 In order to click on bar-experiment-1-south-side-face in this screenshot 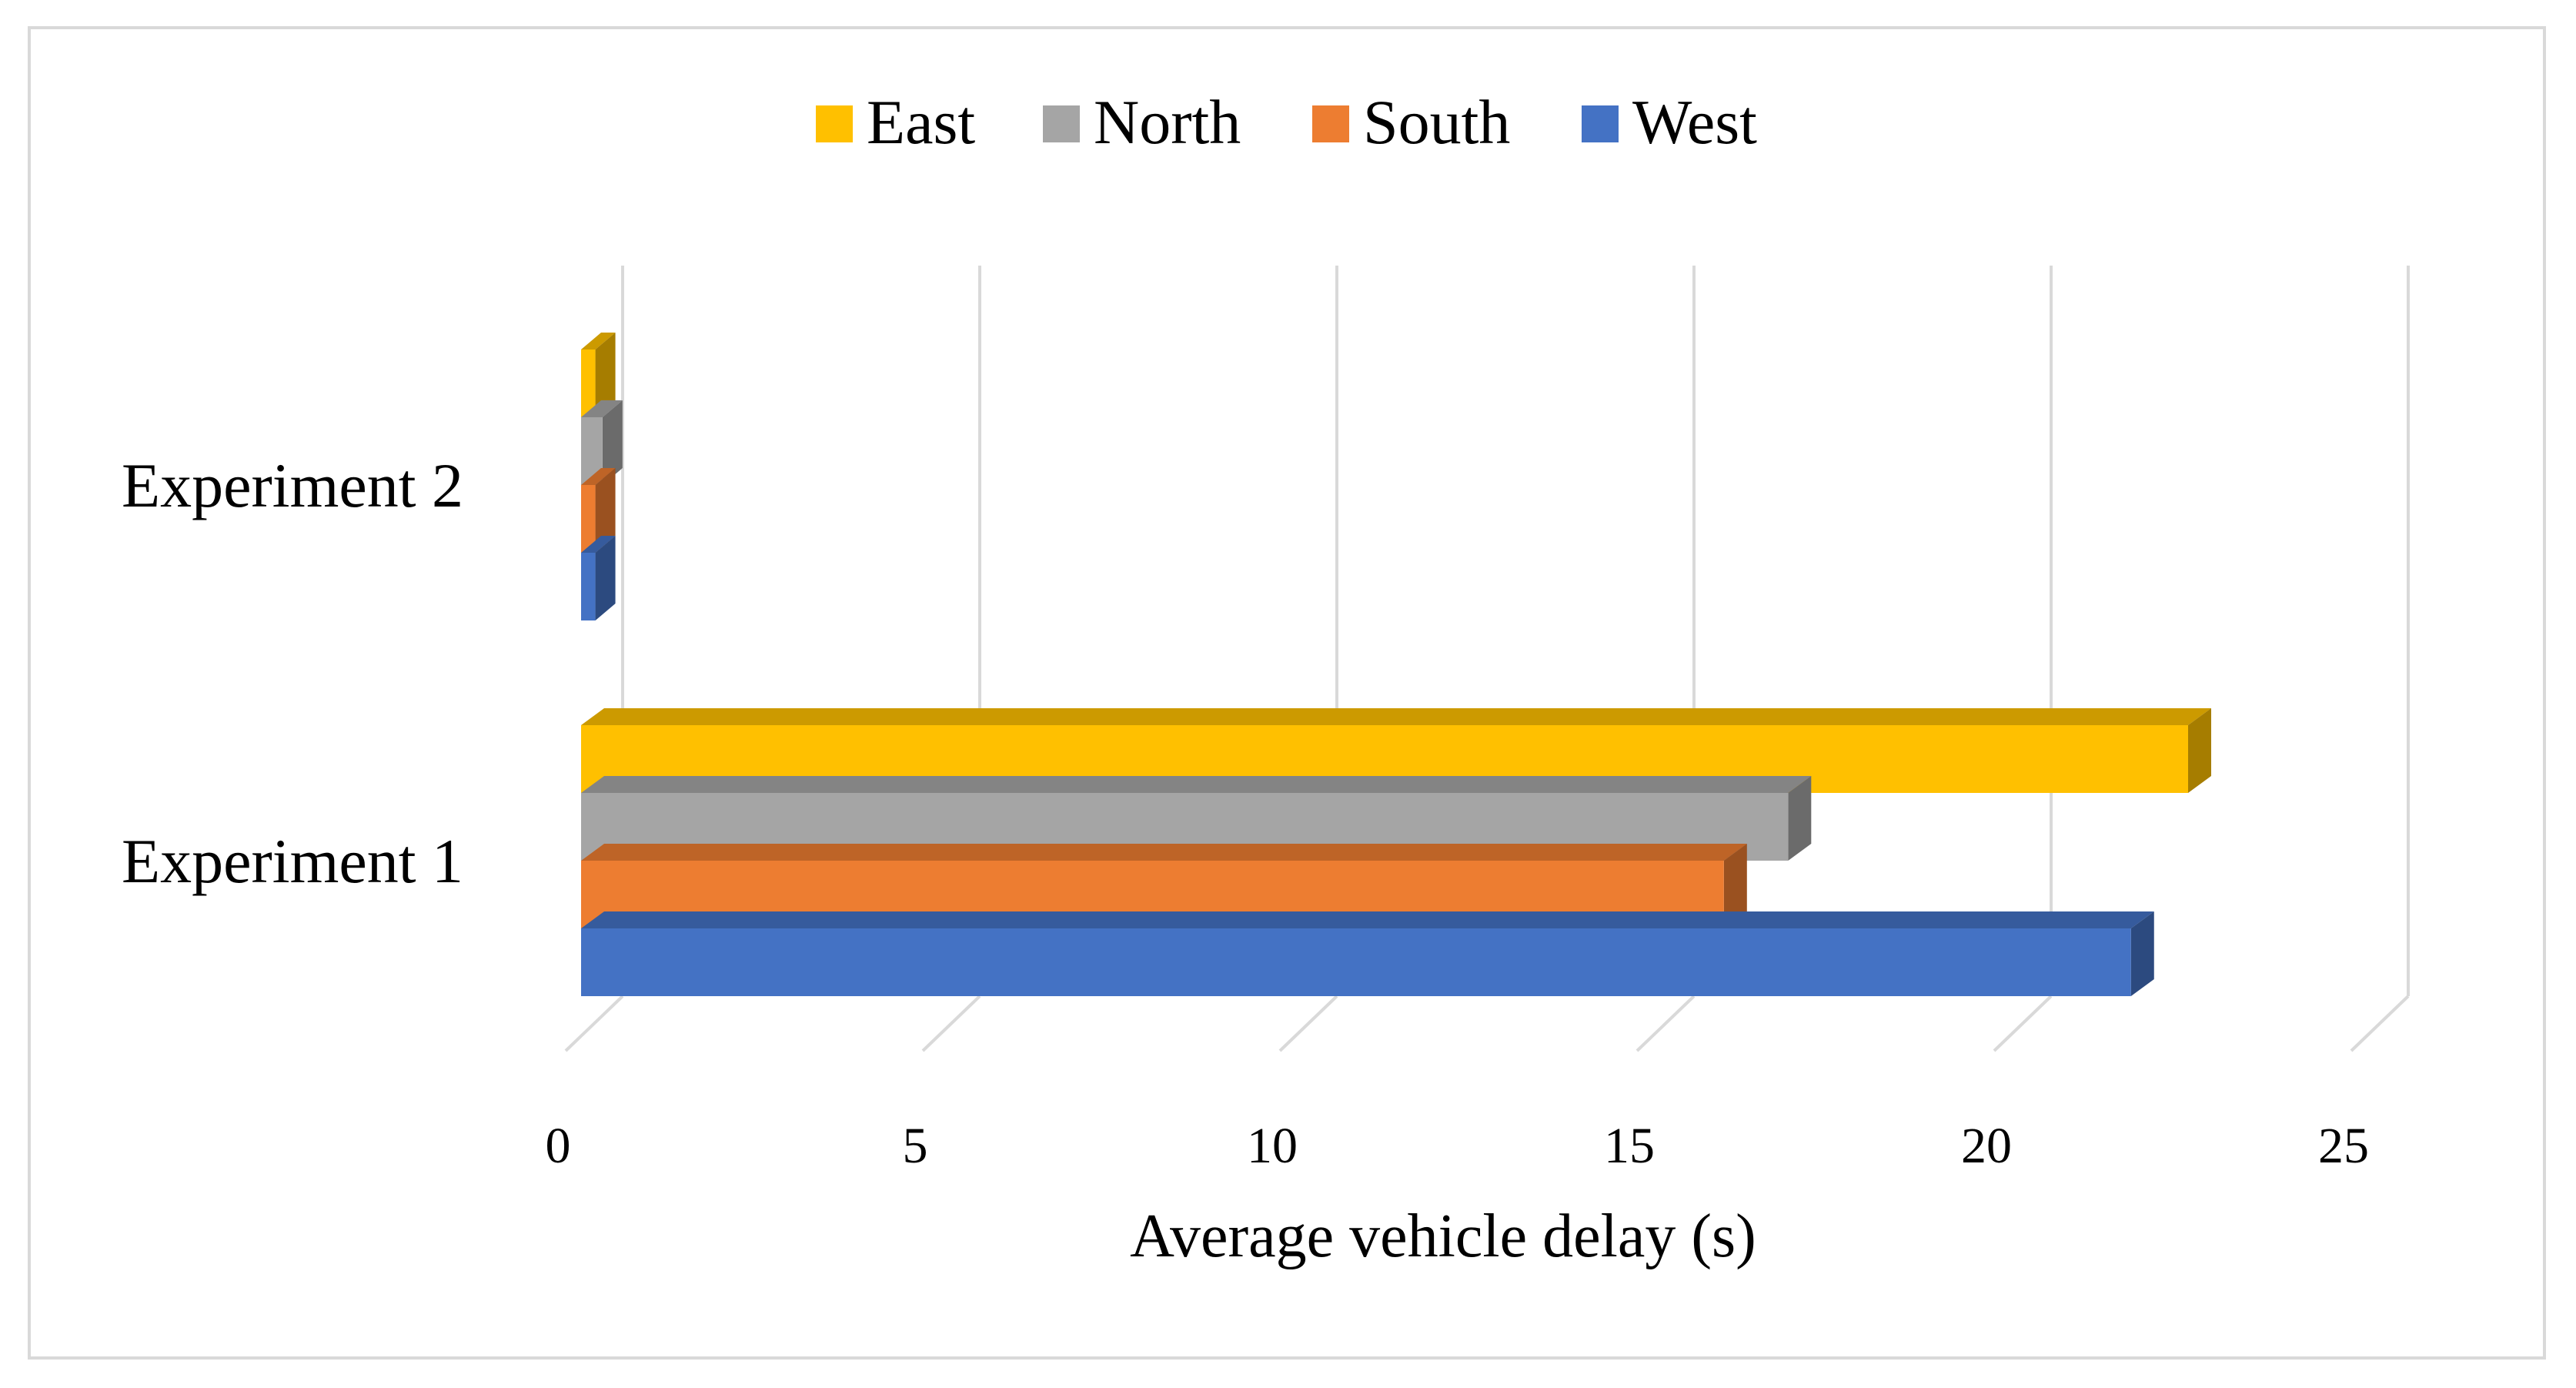, I will do `click(1735, 886)`.